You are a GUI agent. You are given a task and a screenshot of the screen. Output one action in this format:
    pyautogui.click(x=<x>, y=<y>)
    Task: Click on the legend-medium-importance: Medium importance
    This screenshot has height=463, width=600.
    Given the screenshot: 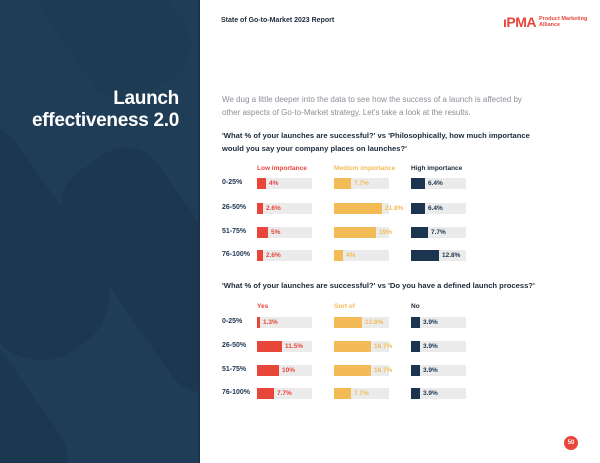 What is the action you would take?
    pyautogui.click(x=365, y=168)
    